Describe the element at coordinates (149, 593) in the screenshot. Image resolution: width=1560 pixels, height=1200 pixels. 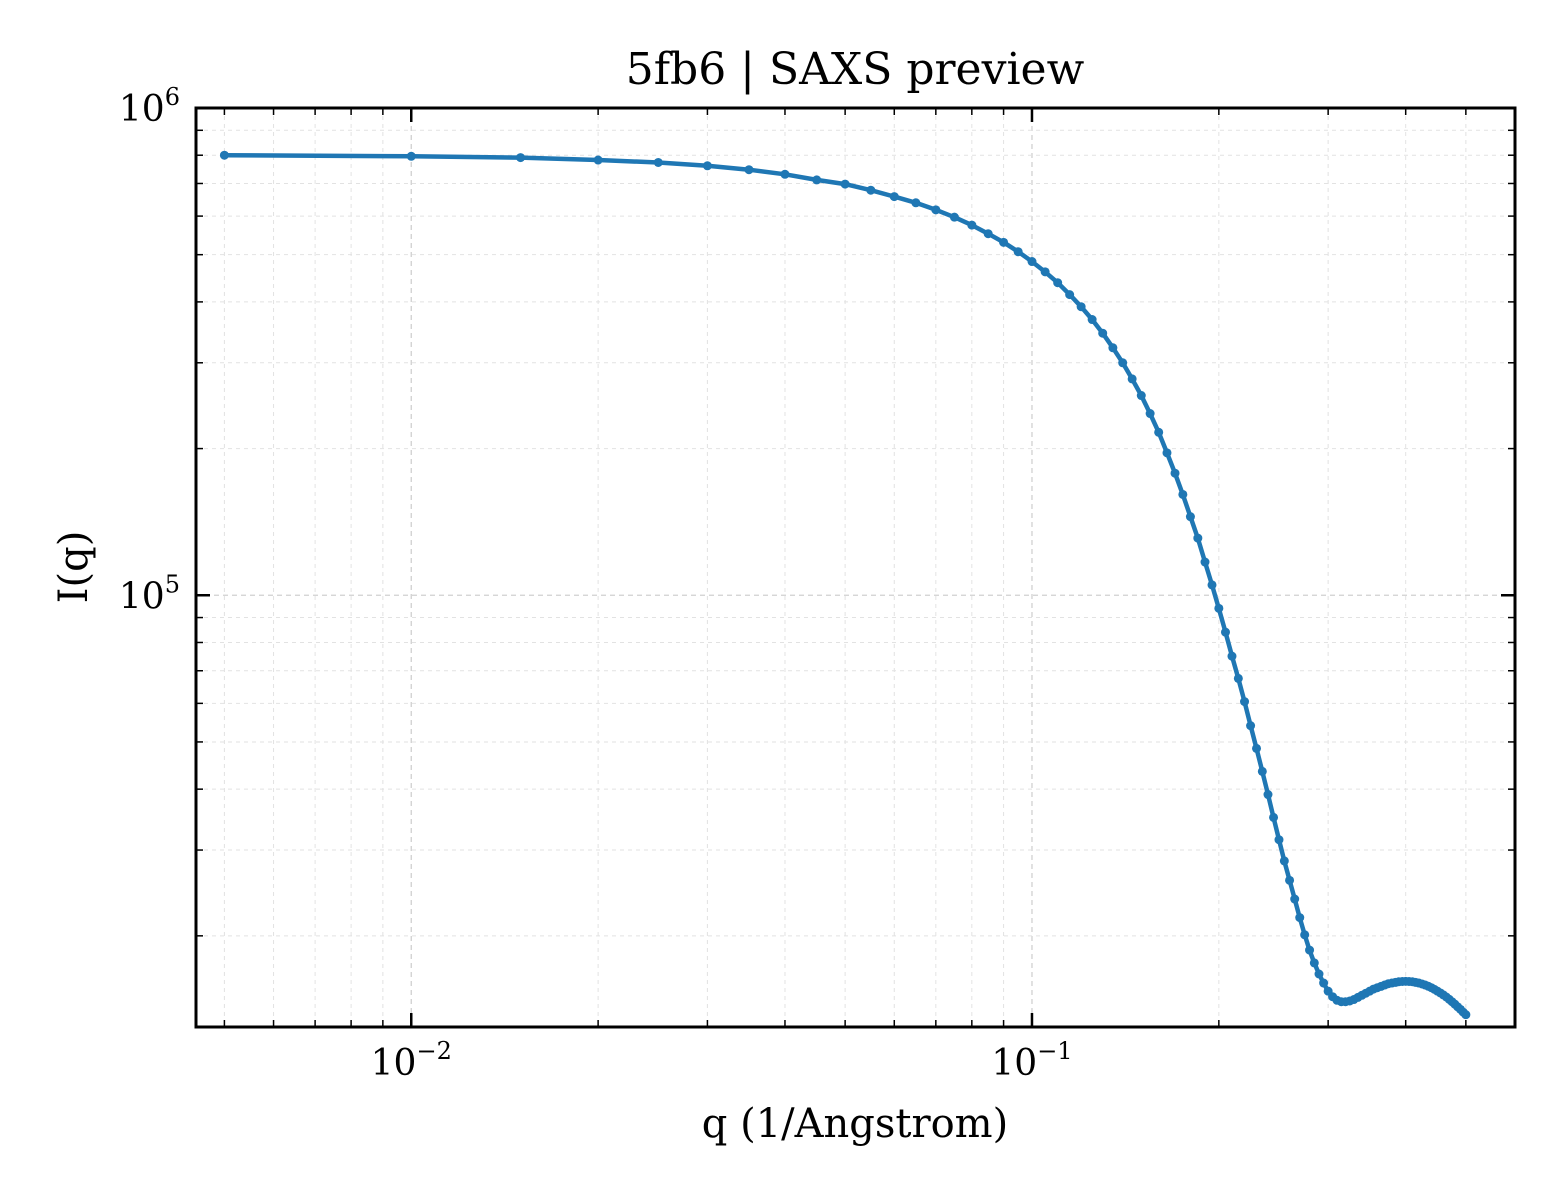
I see `y-tick-label: 10⁵` at that location.